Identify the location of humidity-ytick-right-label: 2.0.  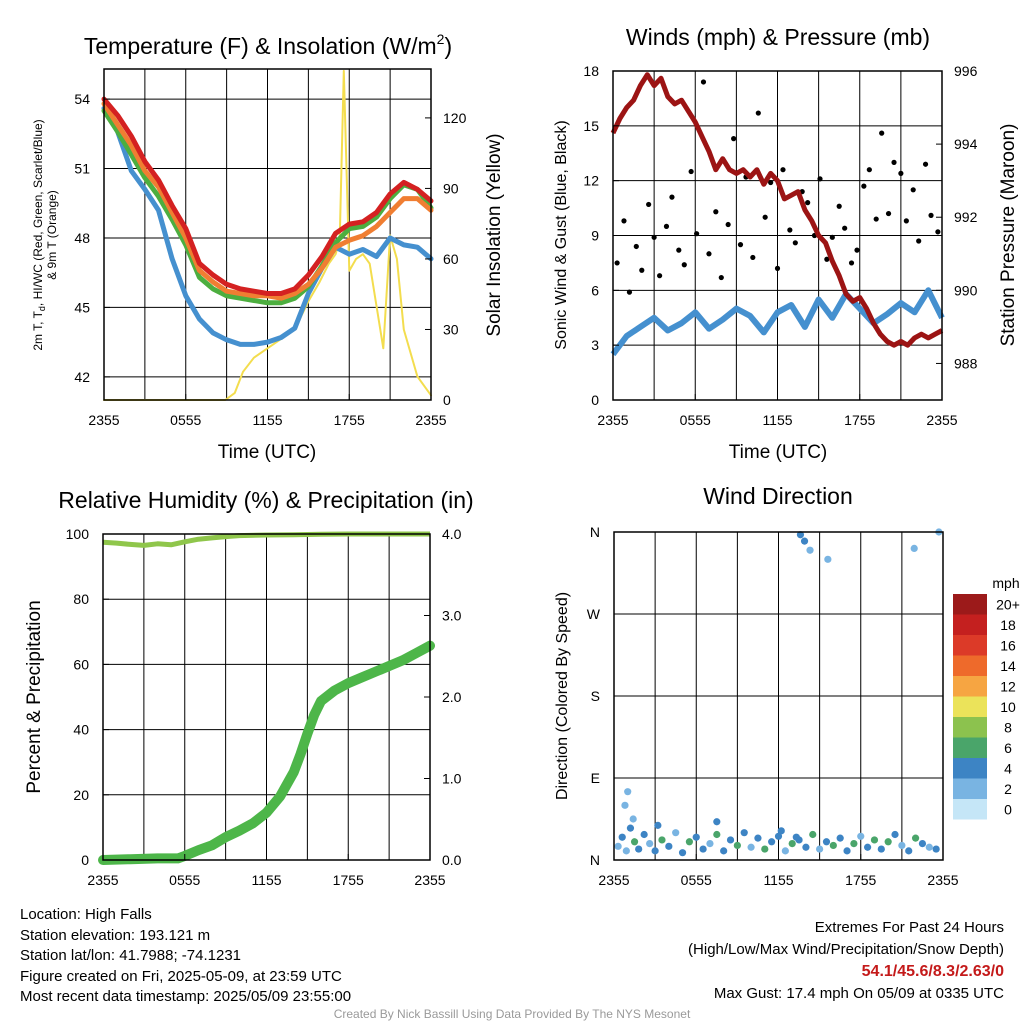
(452, 697).